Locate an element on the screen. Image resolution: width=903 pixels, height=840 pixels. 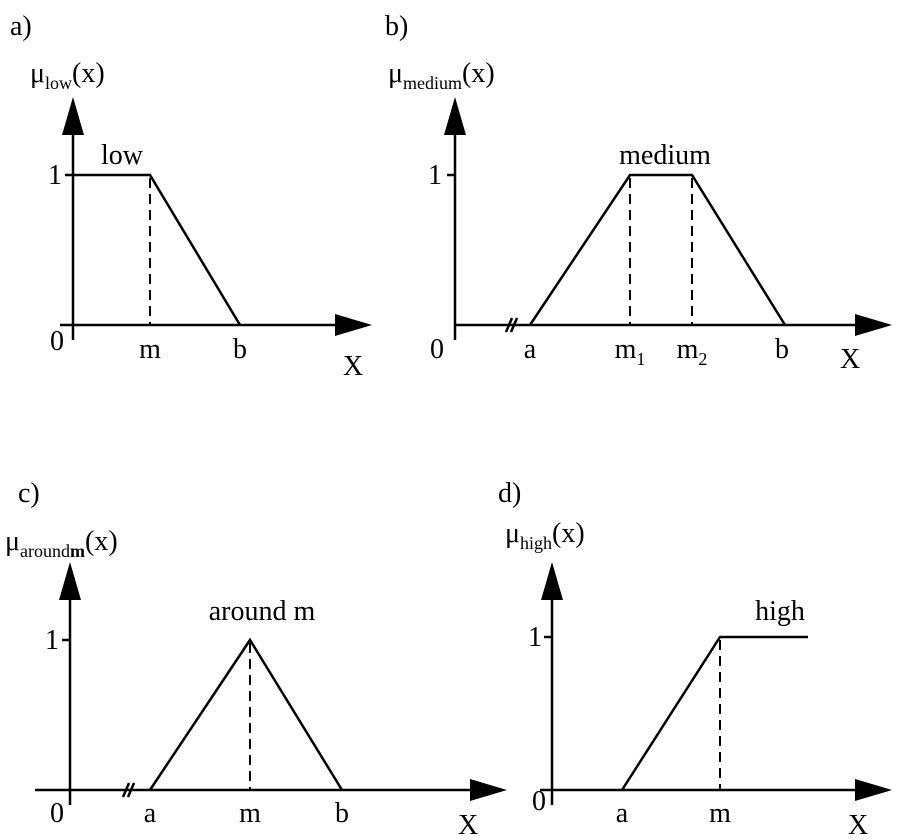
panel-label: a) is located at coordinates (21, 26).